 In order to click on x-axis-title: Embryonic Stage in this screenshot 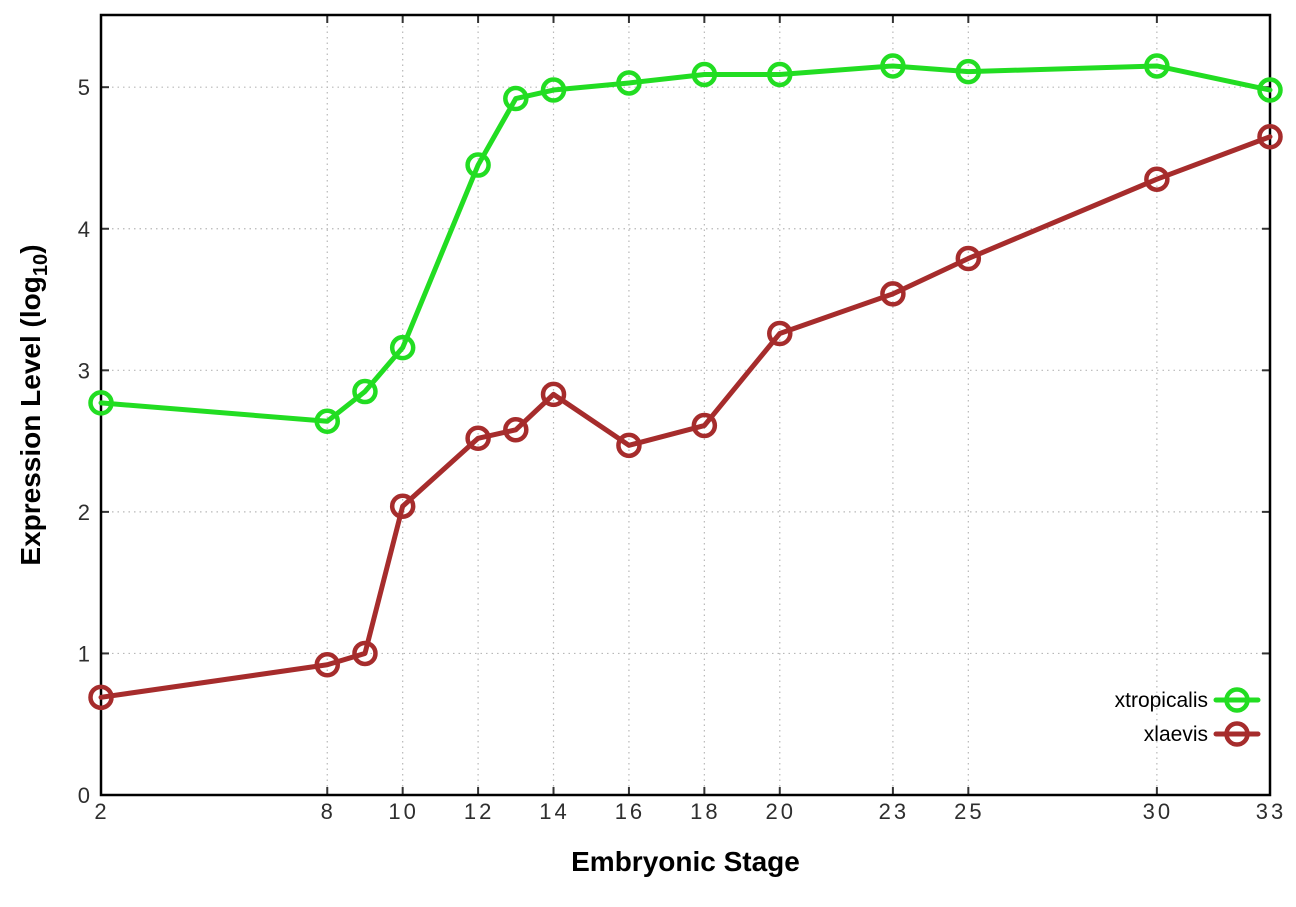, I will do `click(685, 861)`.